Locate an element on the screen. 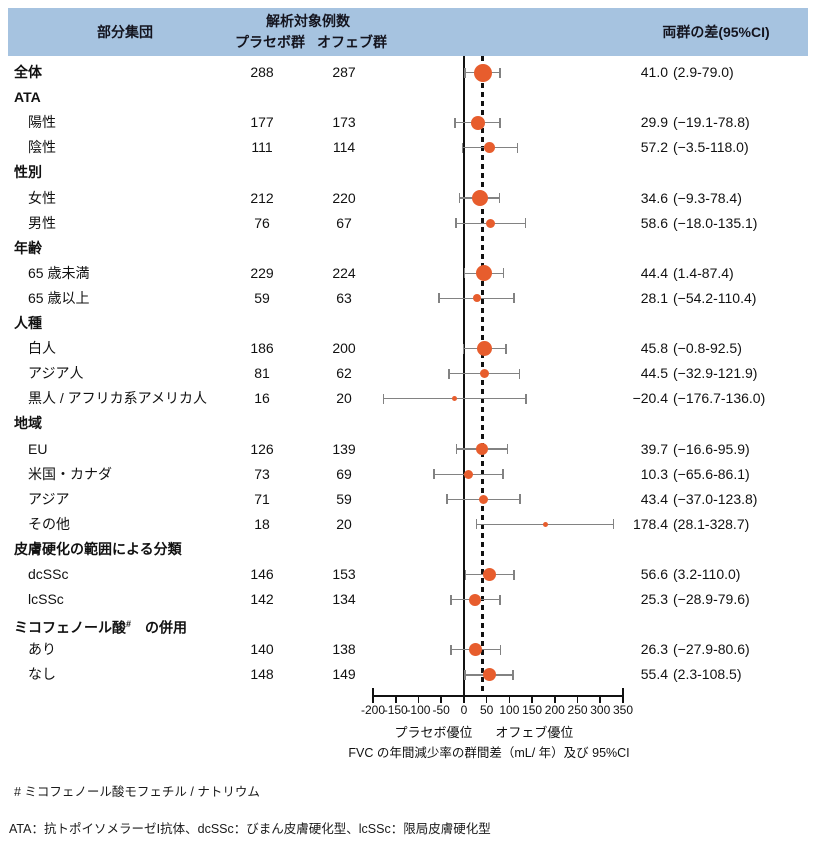 The image size is (816, 841). favor-ofev-label: オフェブ優位 is located at coordinates (534, 732).